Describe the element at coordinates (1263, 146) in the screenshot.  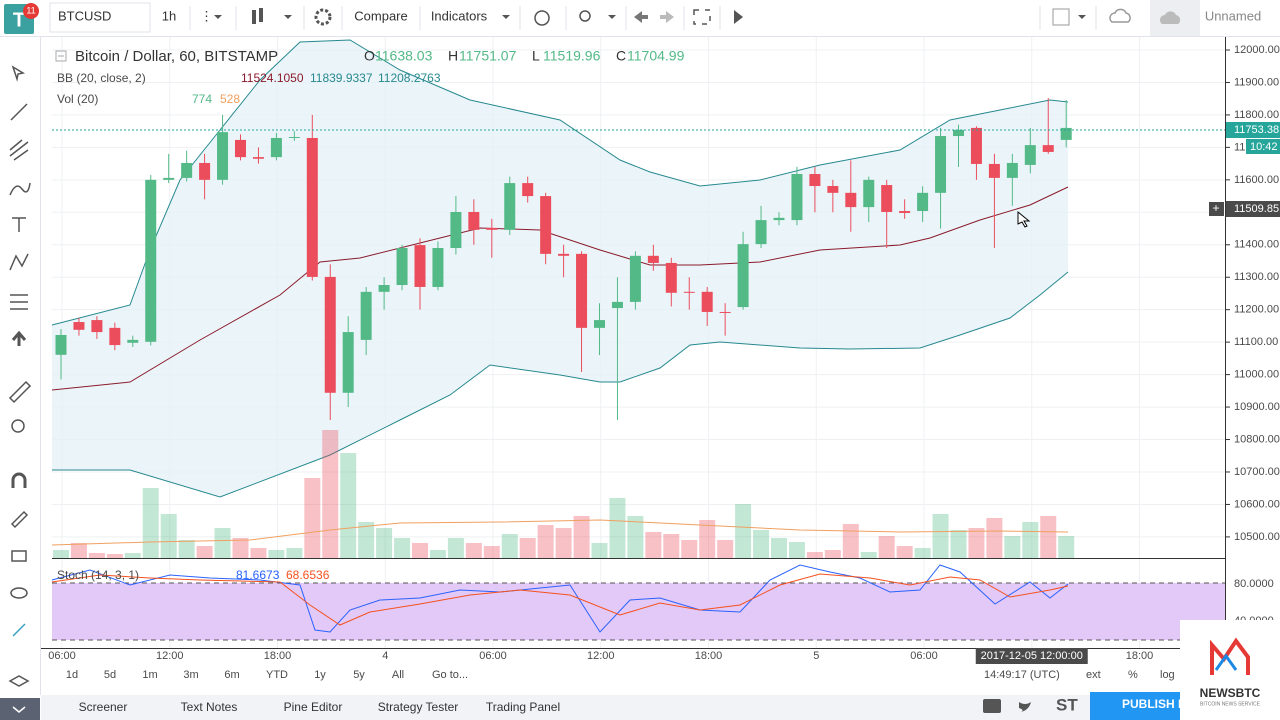
I see `countdown-tag` at that location.